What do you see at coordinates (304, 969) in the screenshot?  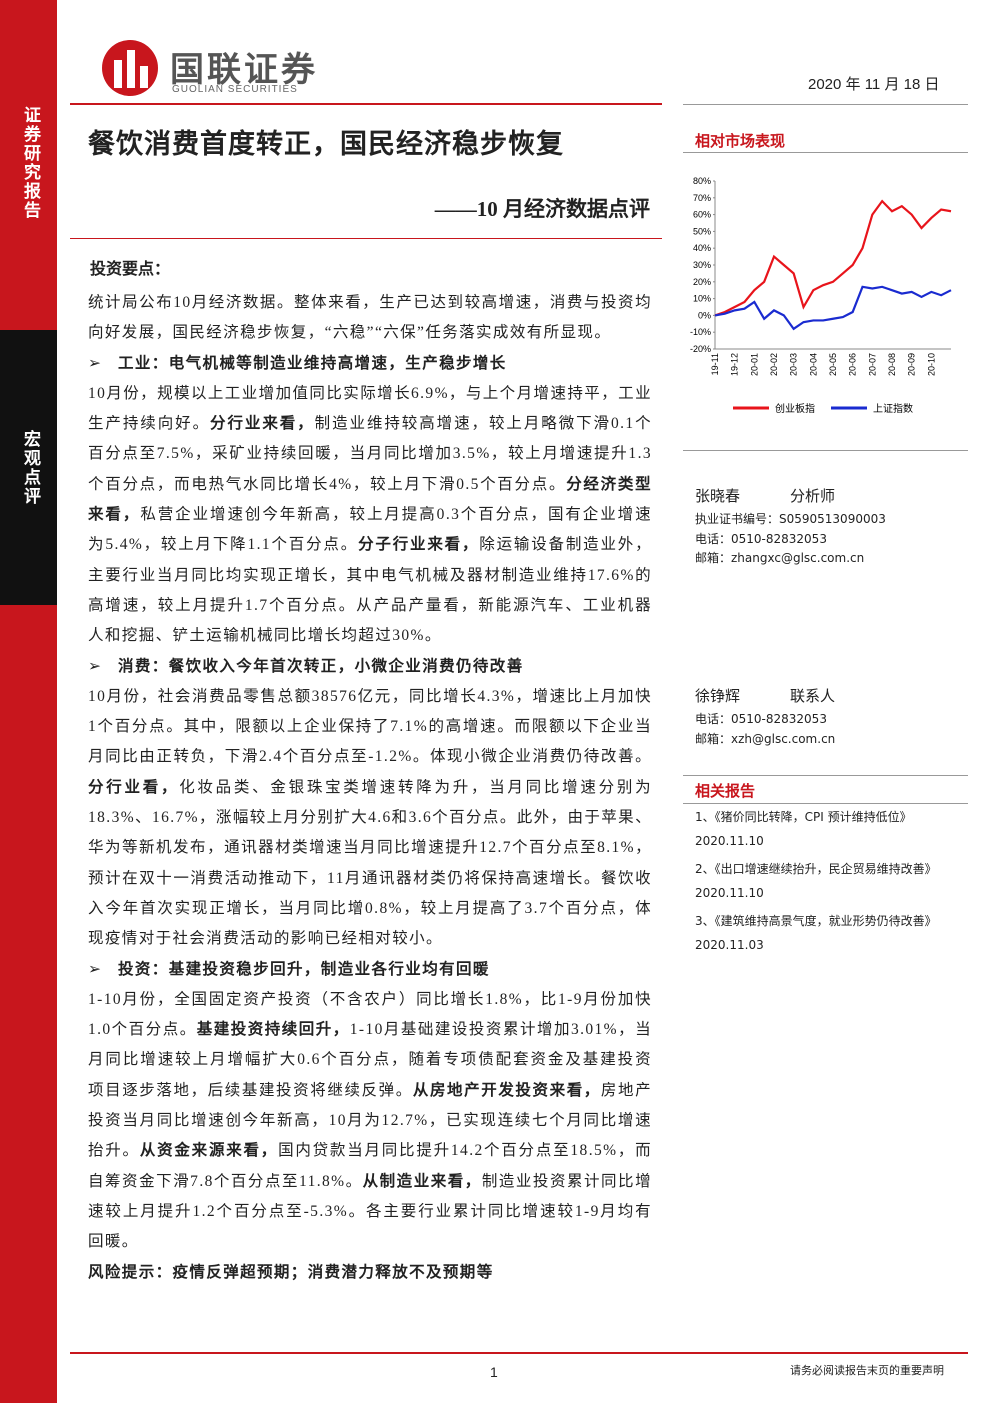 I see `text-run: 投资：基建投资稳步回升，制造业各行业均有回暖` at bounding box center [304, 969].